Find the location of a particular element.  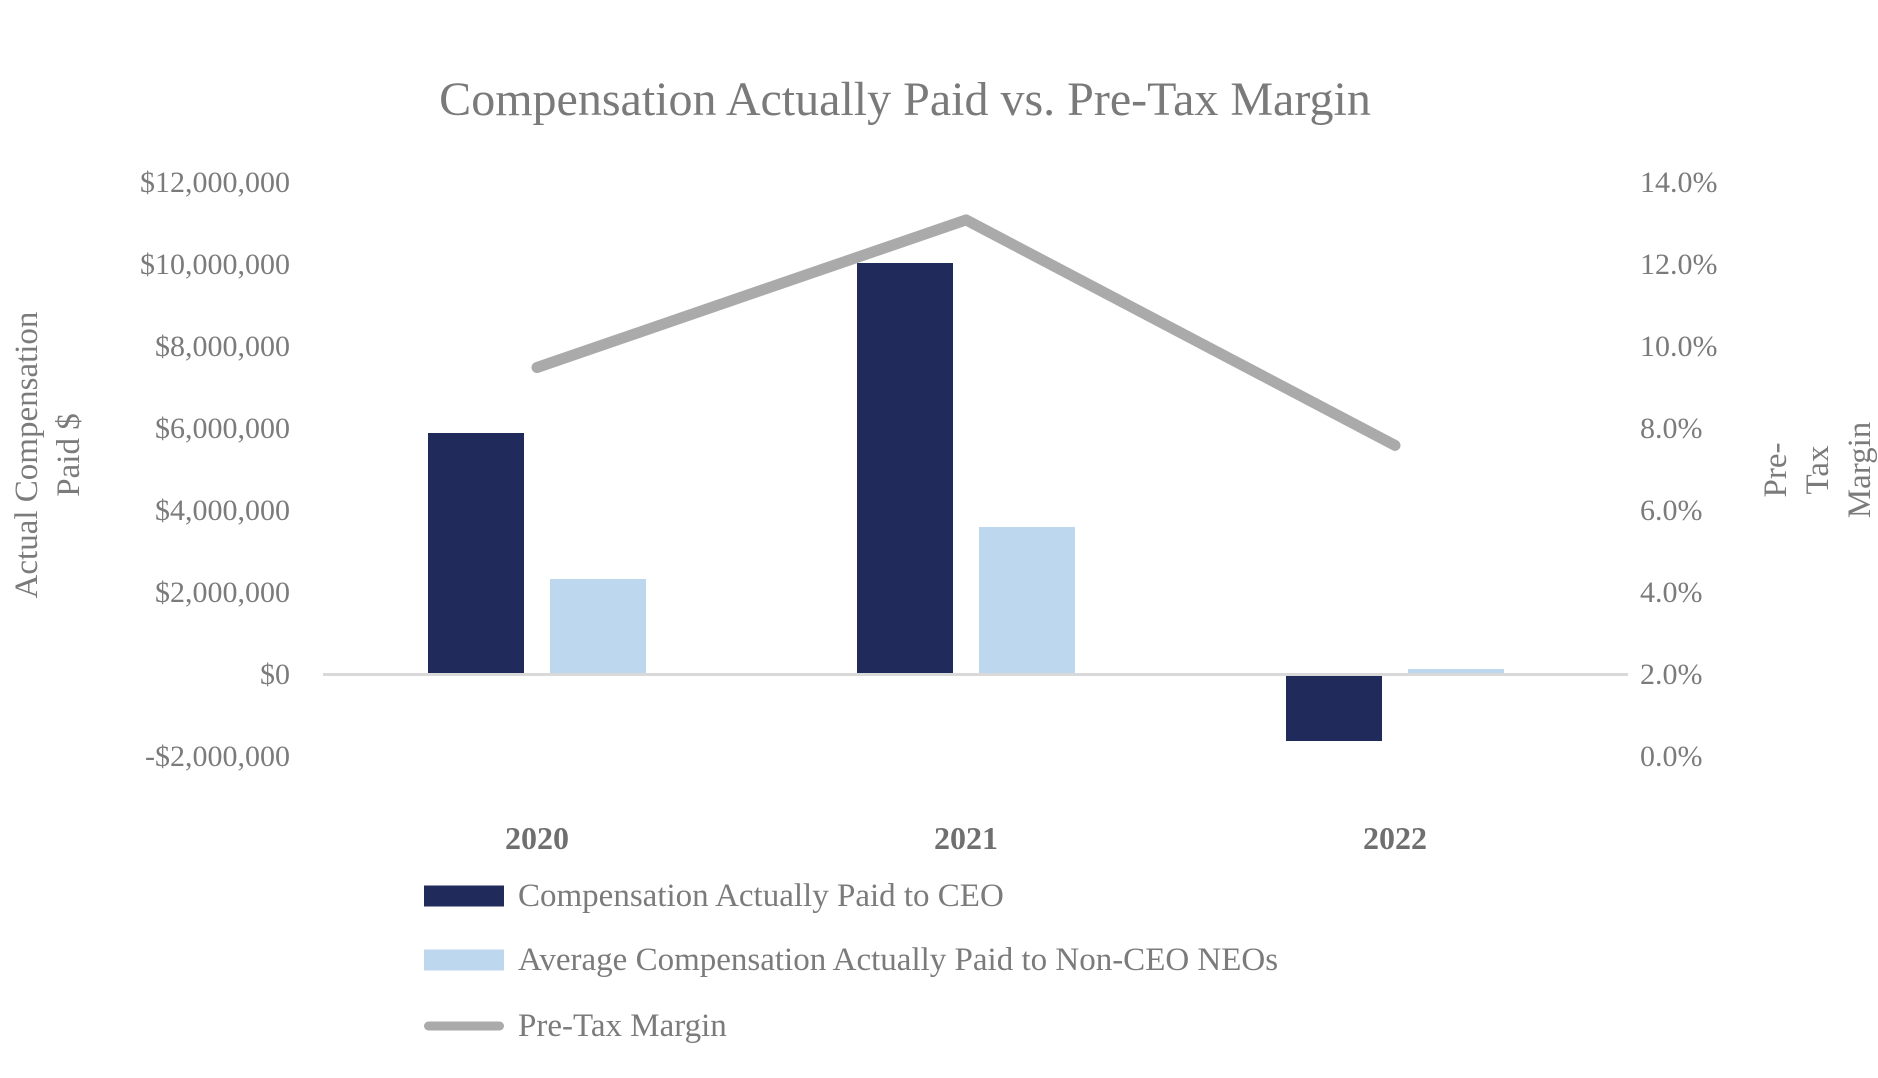

ceo-bar-2021 is located at coordinates (905, 468).